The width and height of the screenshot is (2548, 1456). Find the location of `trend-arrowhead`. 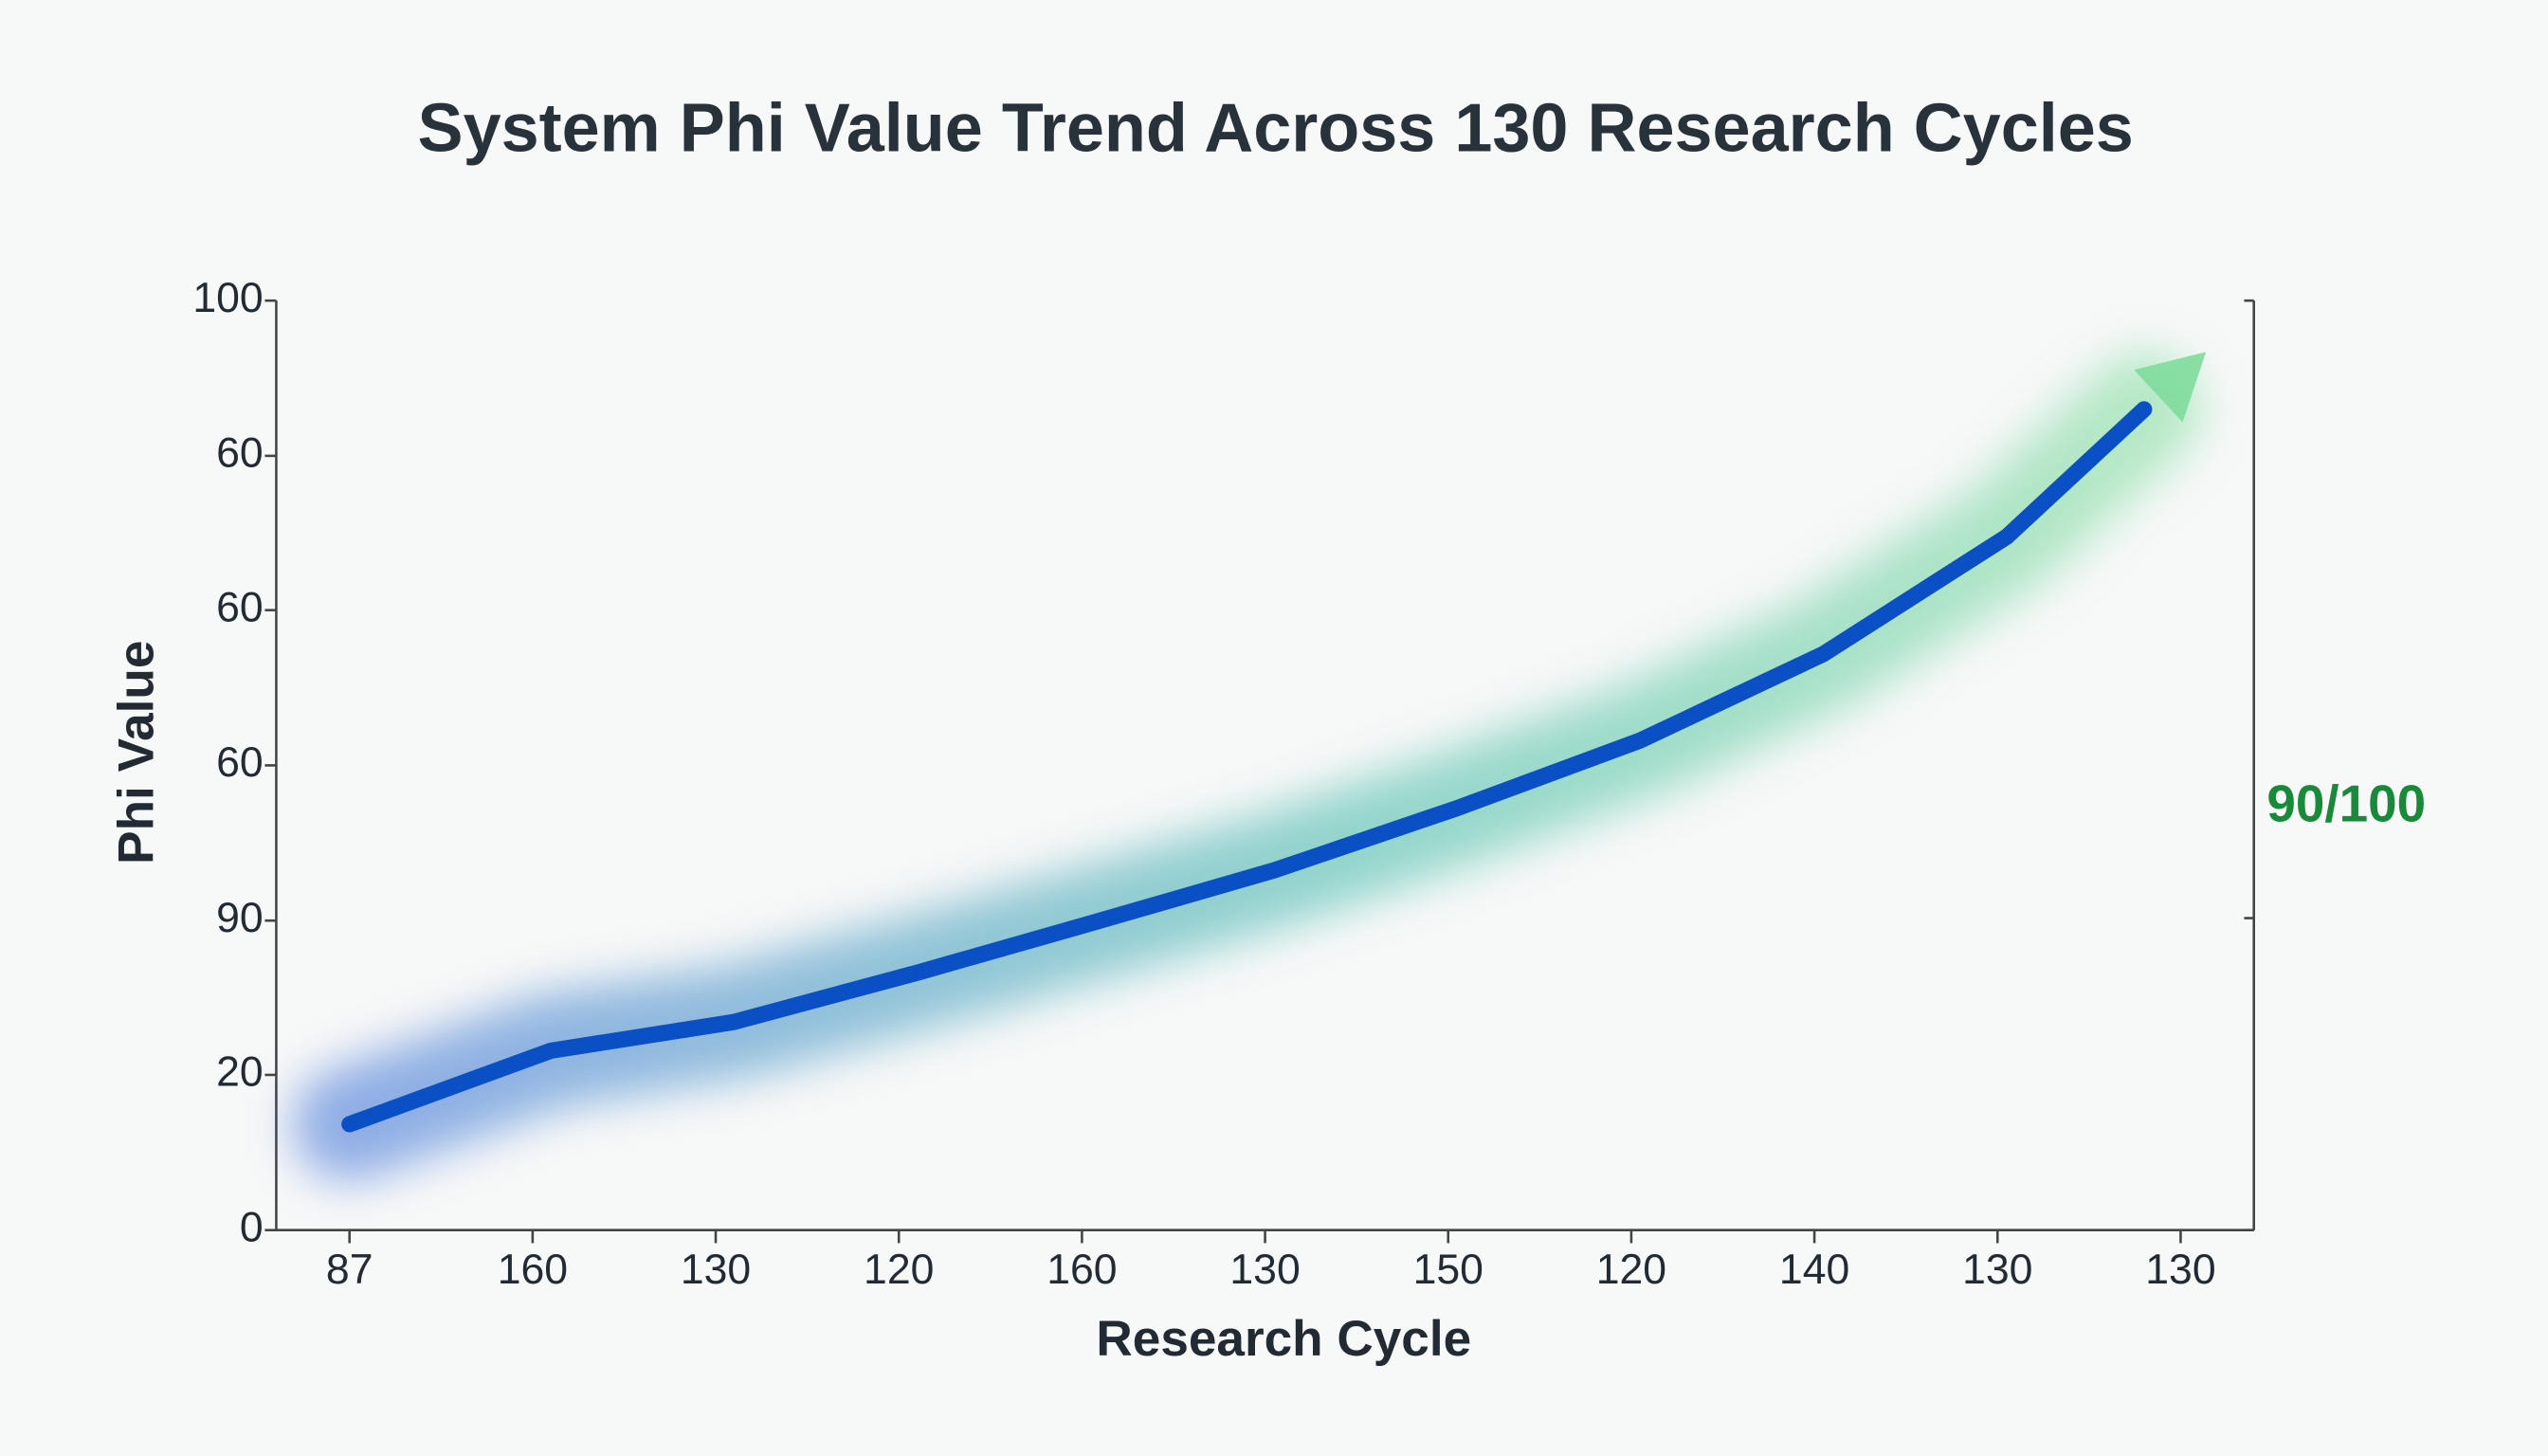

trend-arrowhead is located at coordinates (2170, 387).